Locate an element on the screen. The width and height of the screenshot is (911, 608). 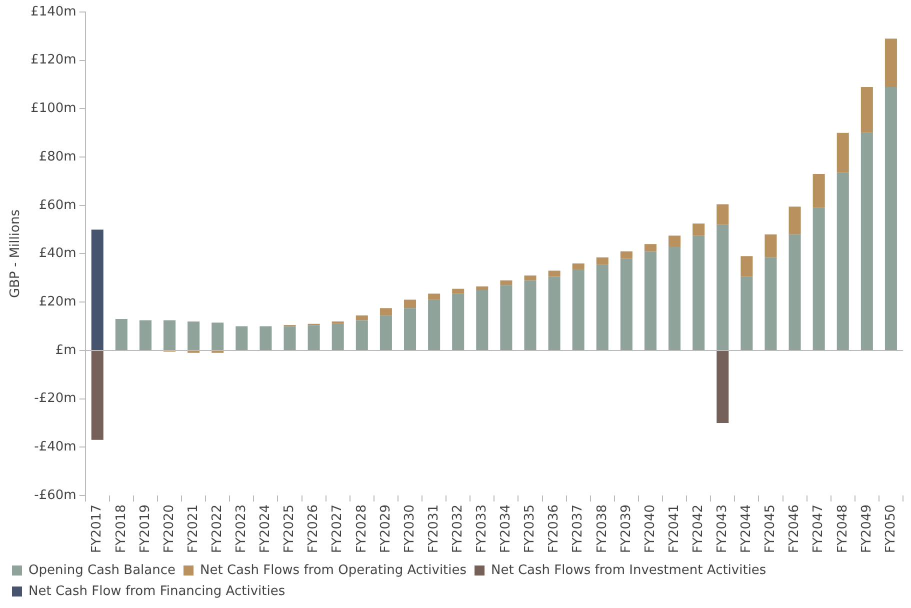
x-tick-label: FY2042 is located at coordinates (698, 529).